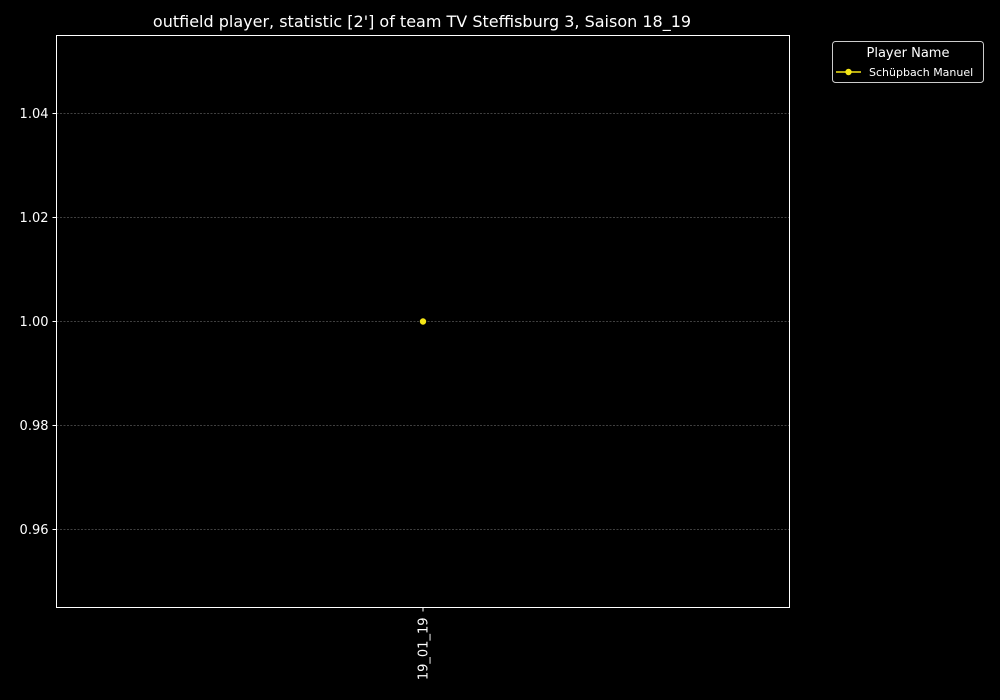 Image resolution: width=1000 pixels, height=700 pixels. Describe the element at coordinates (34, 426) in the screenshot. I see `y-tick-label: 0.98` at that location.